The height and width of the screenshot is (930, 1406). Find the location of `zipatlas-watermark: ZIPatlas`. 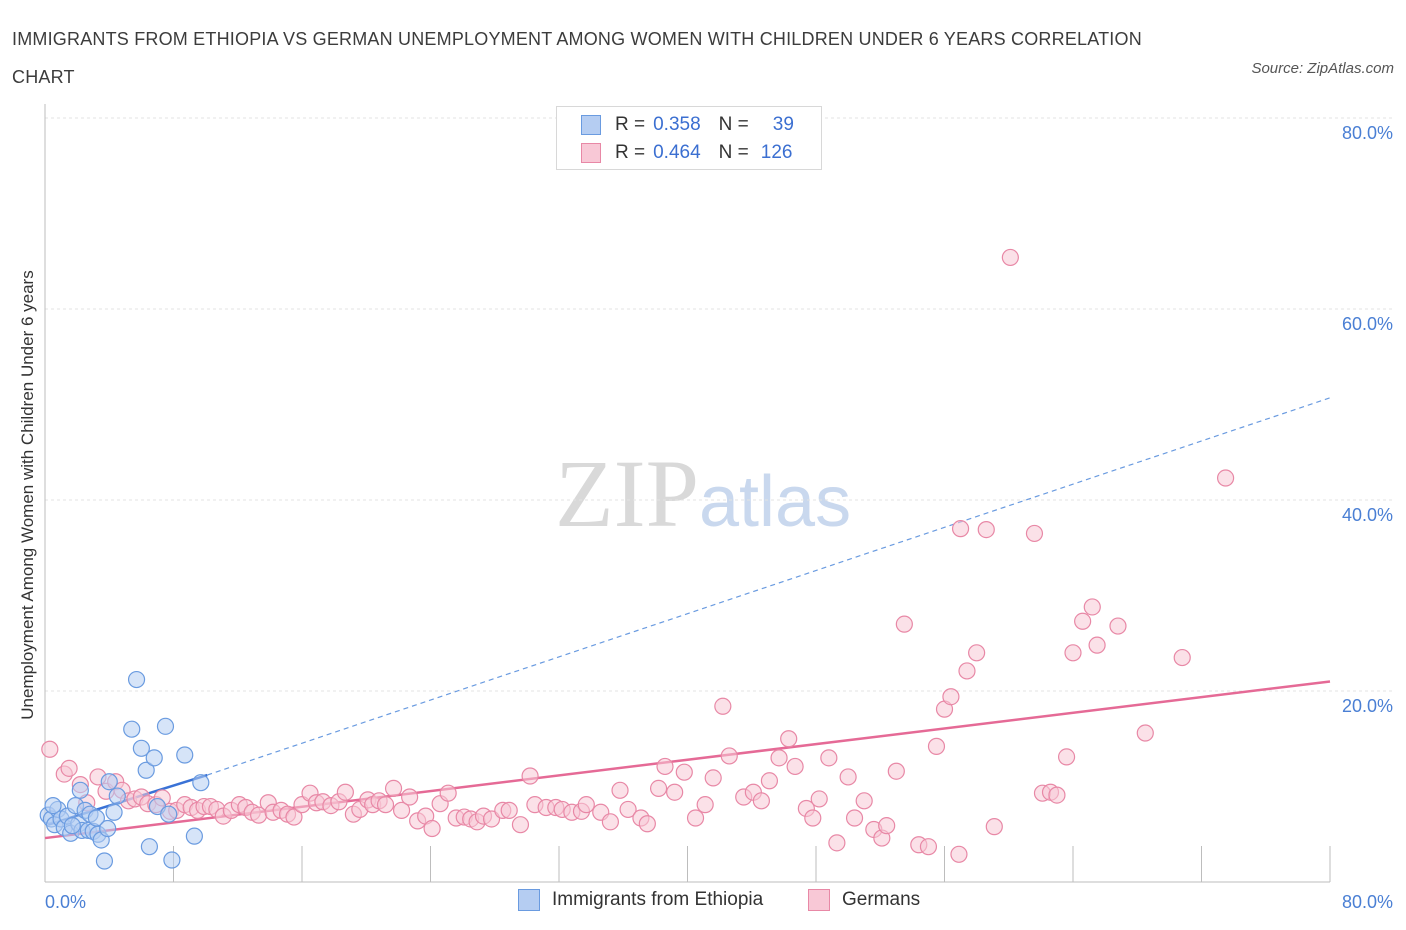

zipatlas-watermark: ZIPatlas is located at coordinates (703, 493).